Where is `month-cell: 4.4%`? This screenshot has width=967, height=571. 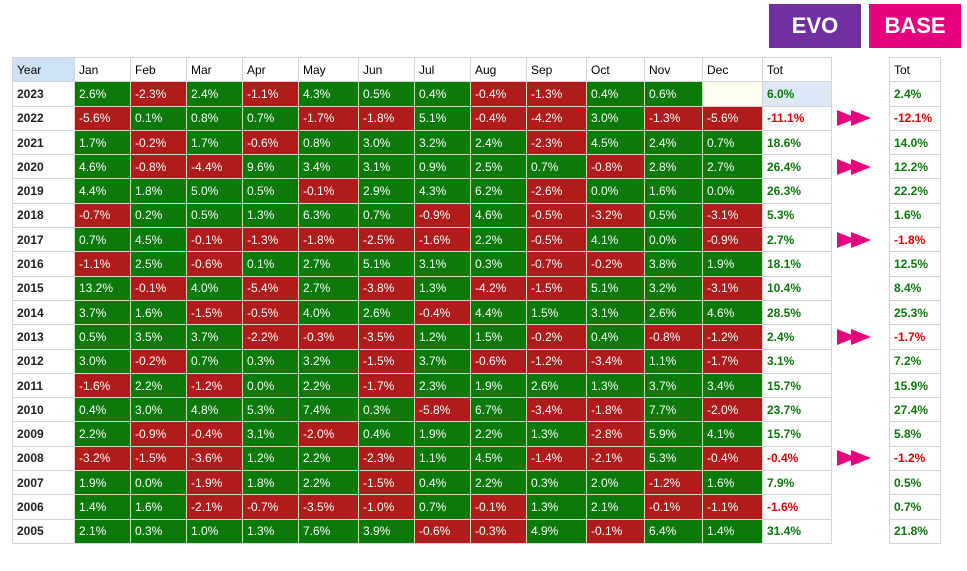
month-cell: 4.4% is located at coordinates (102, 191).